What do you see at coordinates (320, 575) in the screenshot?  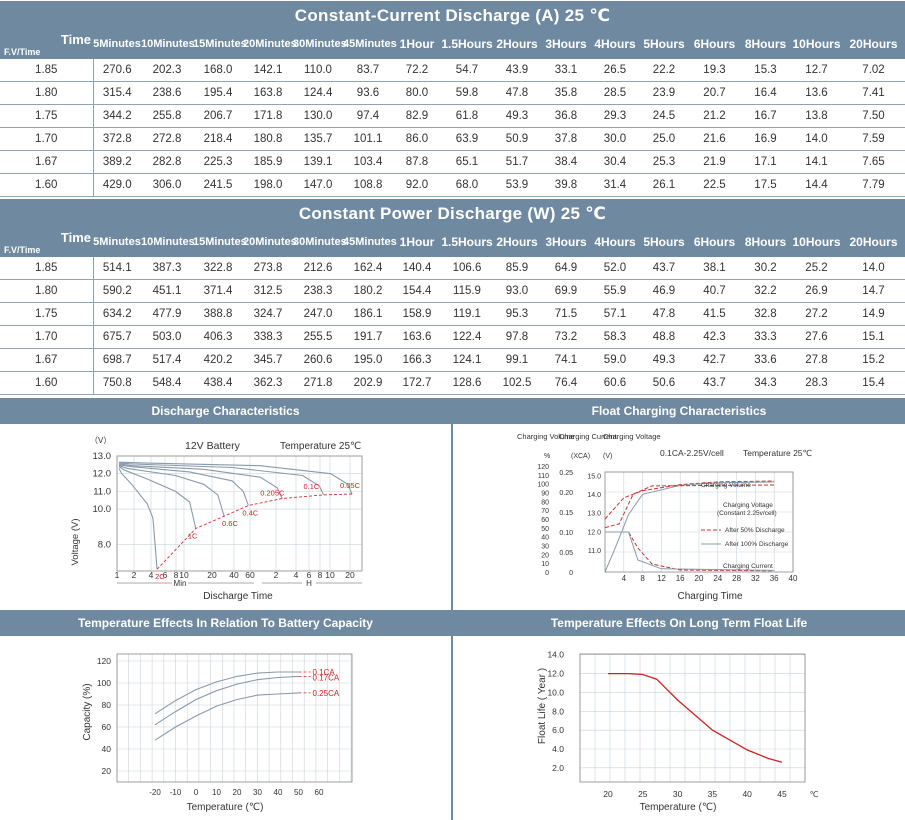 I see `x-tick-label: 8` at bounding box center [320, 575].